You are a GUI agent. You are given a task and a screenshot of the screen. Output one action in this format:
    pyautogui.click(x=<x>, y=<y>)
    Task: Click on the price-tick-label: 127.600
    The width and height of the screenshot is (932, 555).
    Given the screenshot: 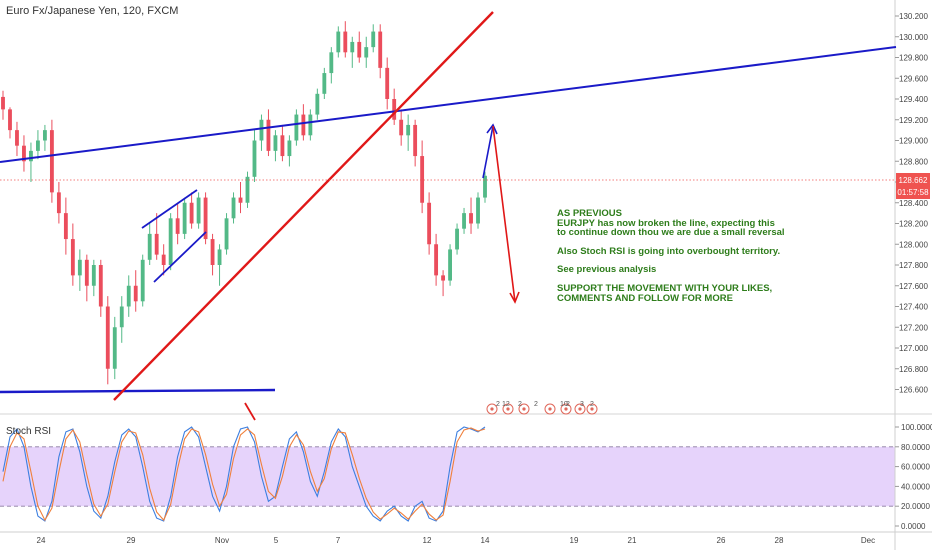 What is the action you would take?
    pyautogui.click(x=913, y=286)
    